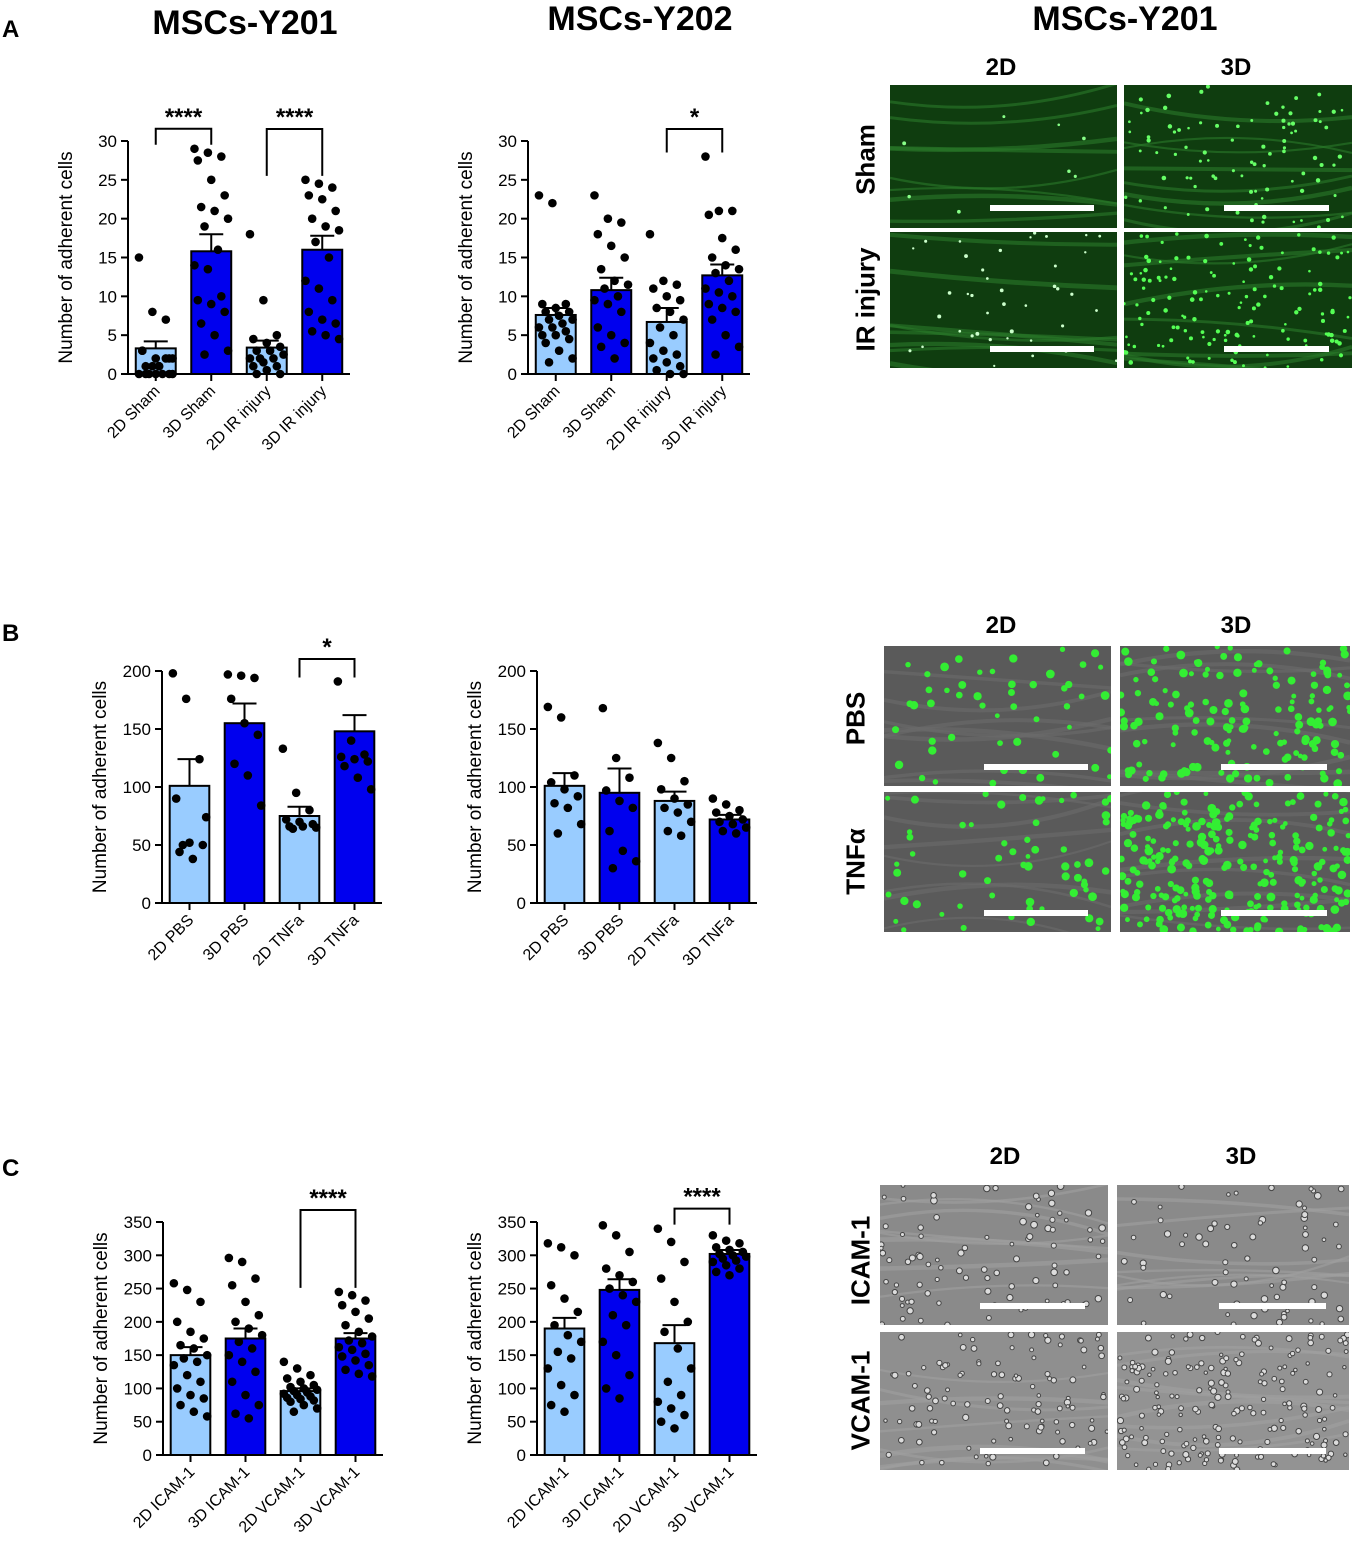  What do you see at coordinates (11, 633) in the screenshot?
I see `panel-letter-b: B` at bounding box center [11, 633].